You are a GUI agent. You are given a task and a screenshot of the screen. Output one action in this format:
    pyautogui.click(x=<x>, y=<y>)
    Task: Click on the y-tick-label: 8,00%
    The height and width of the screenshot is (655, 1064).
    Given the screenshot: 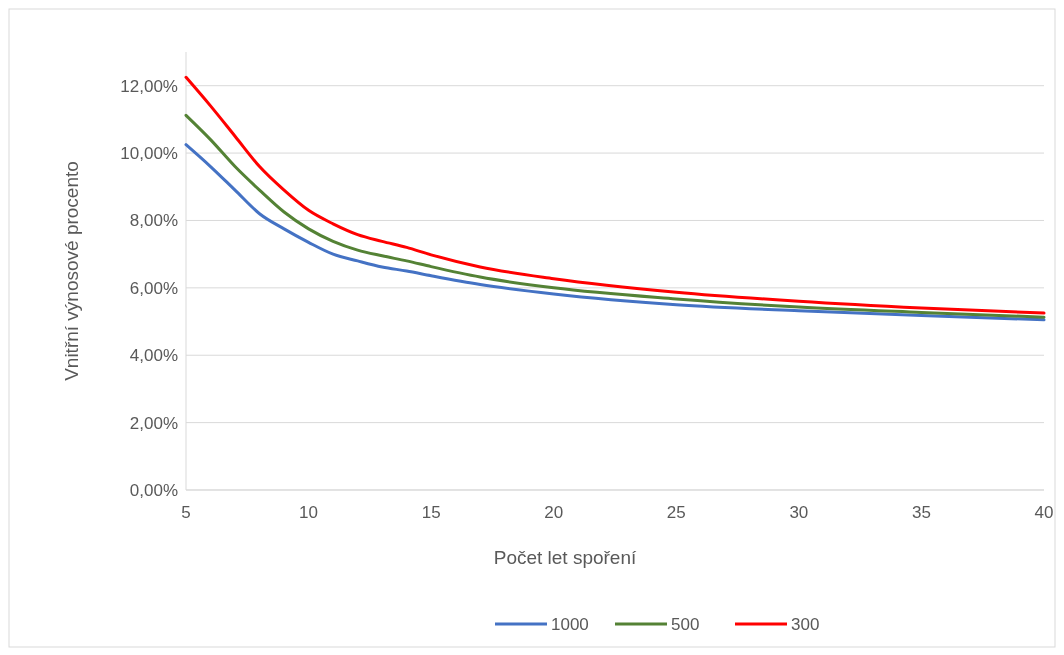 What is the action you would take?
    pyautogui.click(x=153, y=221)
    